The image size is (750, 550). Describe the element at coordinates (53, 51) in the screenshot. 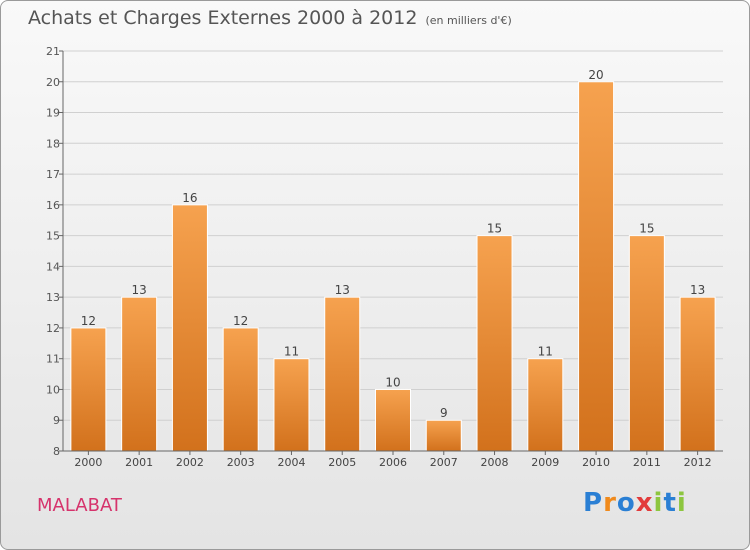

I see `y-tick-label: 21` at that location.